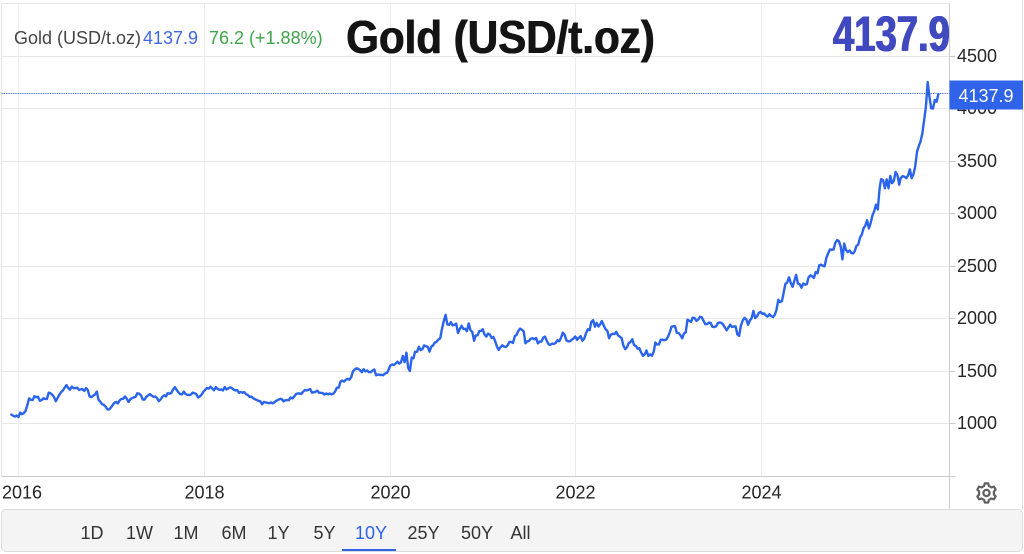 Image resolution: width=1024 pixels, height=554 pixels. I want to click on svg-text: 4137.9, so click(985, 96).